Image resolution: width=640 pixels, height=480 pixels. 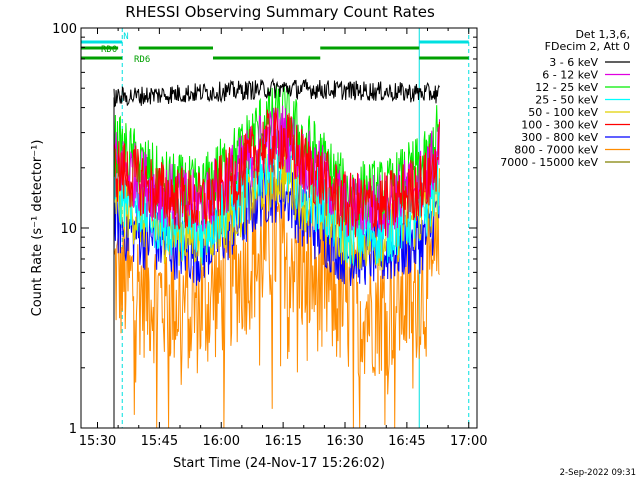 I want to click on y-axis-label: Count Rate (s⁻¹ detector⁻¹), so click(x=37, y=228).